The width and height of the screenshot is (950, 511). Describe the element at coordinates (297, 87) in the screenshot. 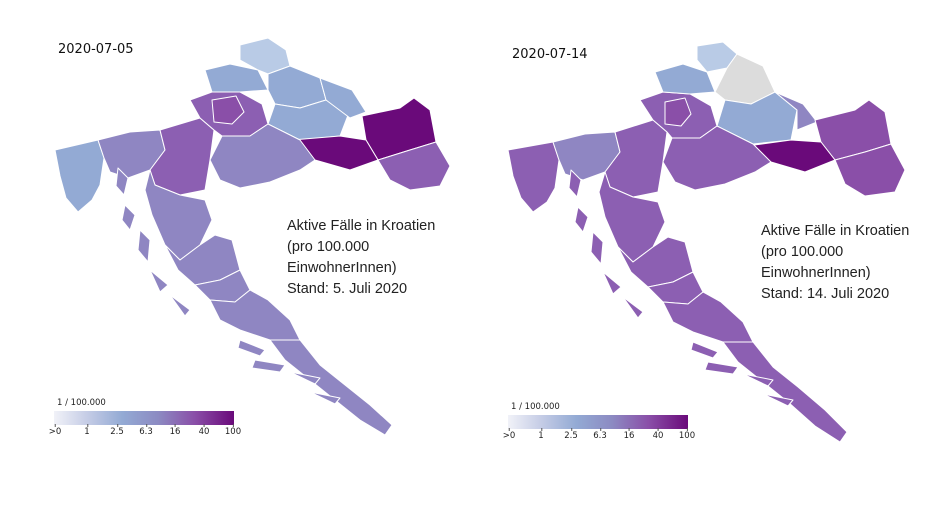

I see `region-koprivnica` at that location.